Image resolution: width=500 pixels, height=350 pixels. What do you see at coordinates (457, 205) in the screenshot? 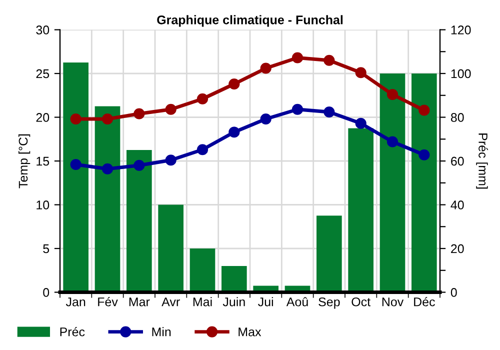
I see `y2-tick-label: 40` at bounding box center [457, 205].